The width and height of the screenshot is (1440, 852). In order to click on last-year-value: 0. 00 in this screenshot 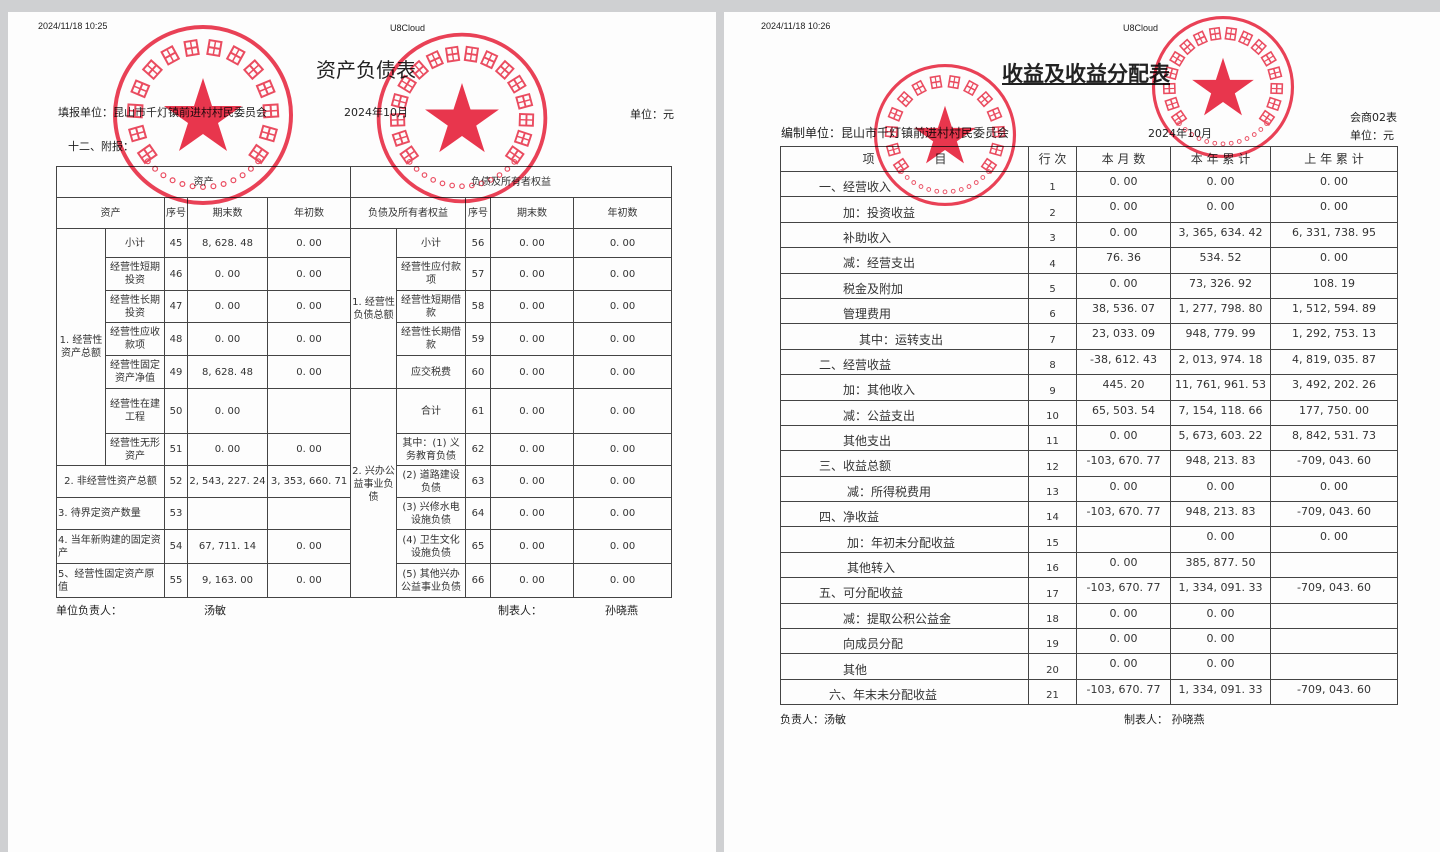, I will do `click(1334, 539)`.